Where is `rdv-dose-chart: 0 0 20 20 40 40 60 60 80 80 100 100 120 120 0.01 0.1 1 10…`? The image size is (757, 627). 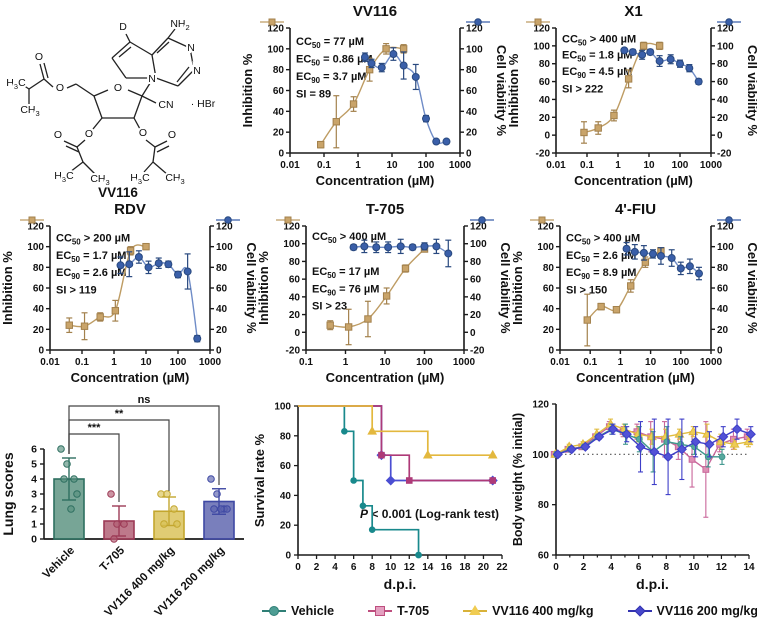 rdv-dose-chart: 0 0 20 20 40 40 60 60 80 80 100 100 120 120 0.01 0.1 1 10… is located at coordinates (128, 293).